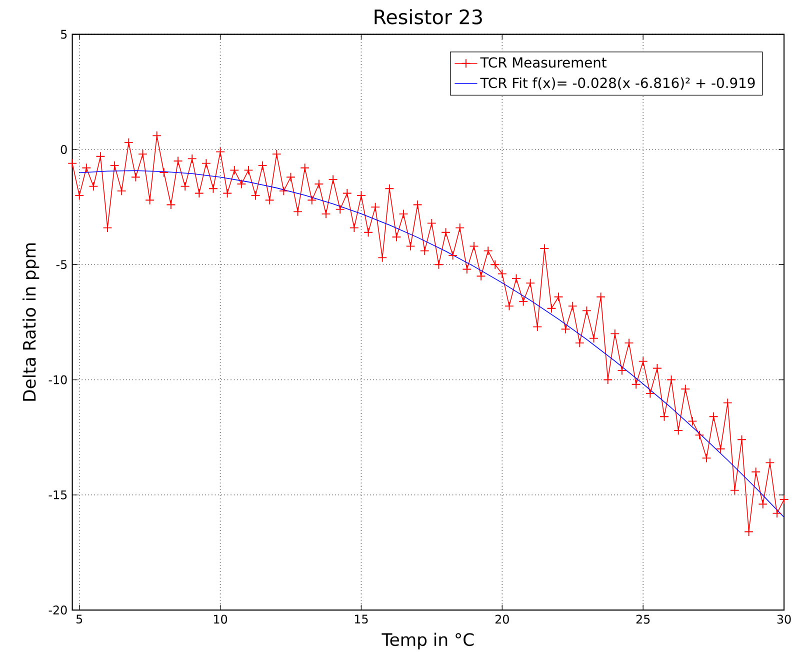  I want to click on x-tick-label: 25, so click(643, 619).